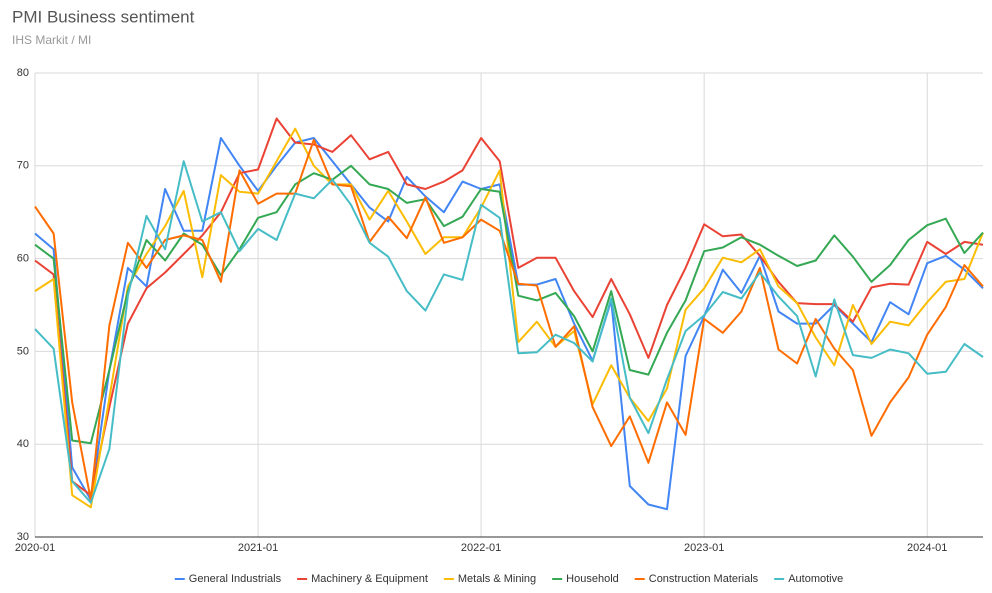 This screenshot has height=593, width=992. I want to click on x-tick-label: 2023-01, so click(704, 548).